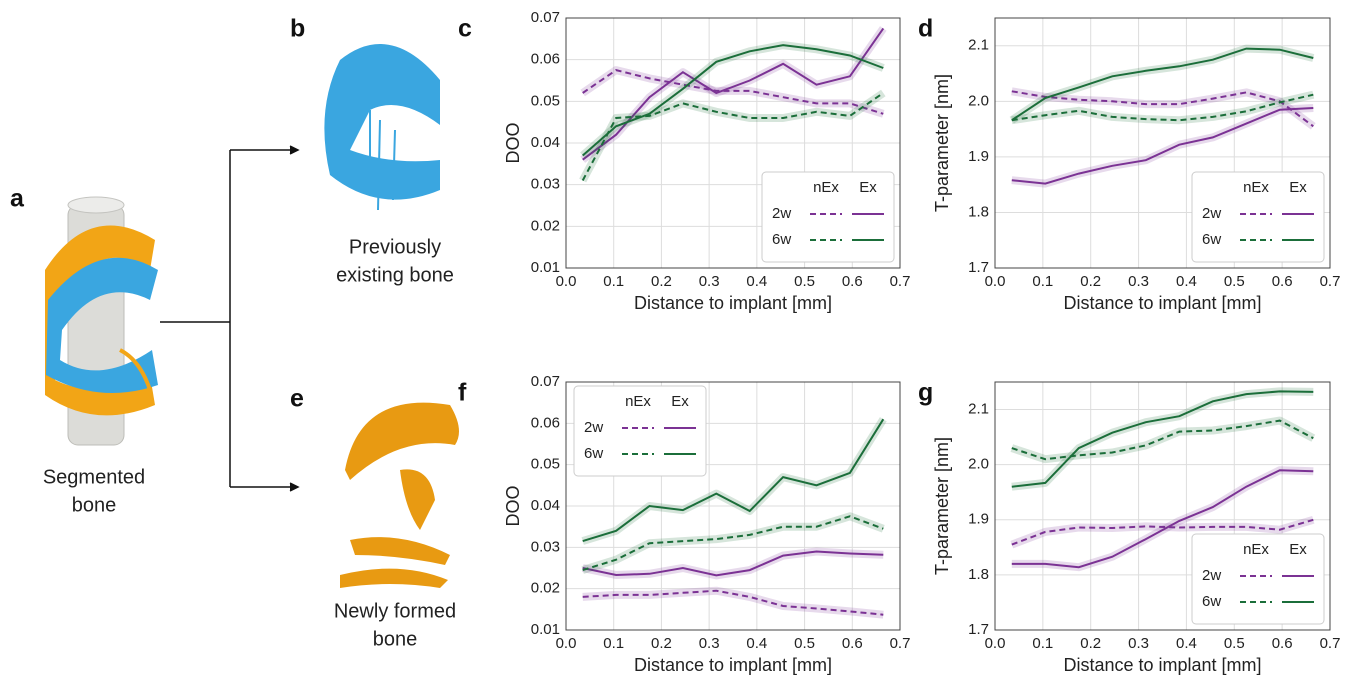 The image size is (1360, 680). Describe the element at coordinates (465, 29) in the screenshot. I see `panel-letter: c` at that location.